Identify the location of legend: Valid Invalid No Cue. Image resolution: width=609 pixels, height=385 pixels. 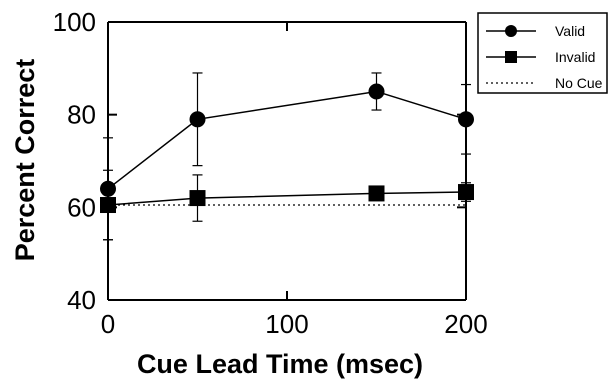
(542, 53).